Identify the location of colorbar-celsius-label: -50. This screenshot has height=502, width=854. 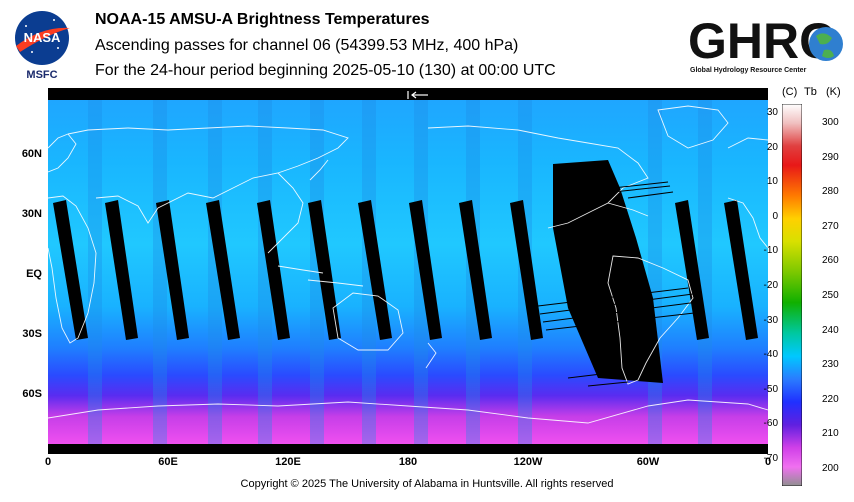
(770, 389).